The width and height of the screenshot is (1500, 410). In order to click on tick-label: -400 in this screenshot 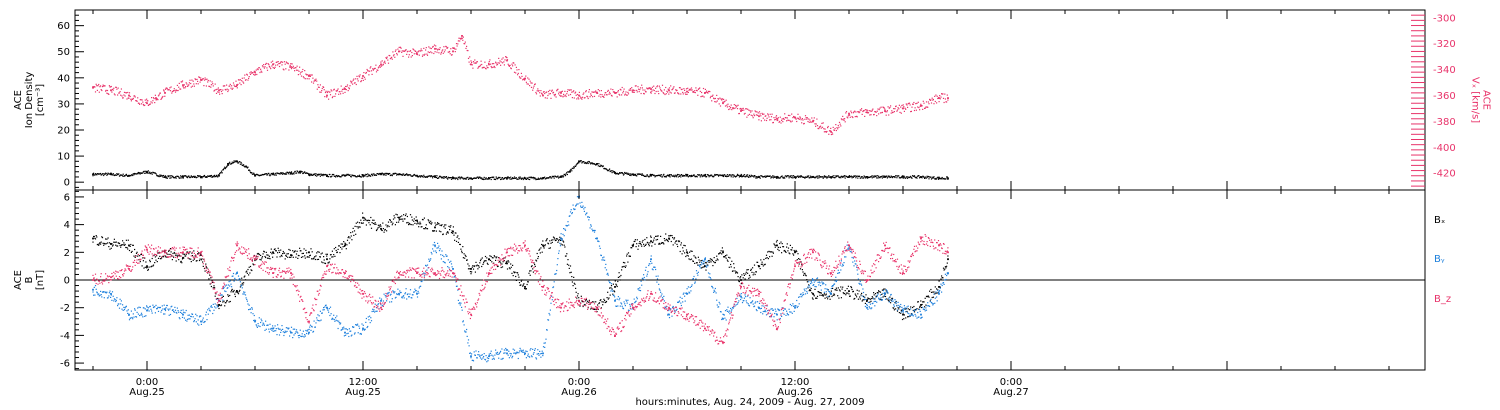, I will do `click(1444, 148)`.